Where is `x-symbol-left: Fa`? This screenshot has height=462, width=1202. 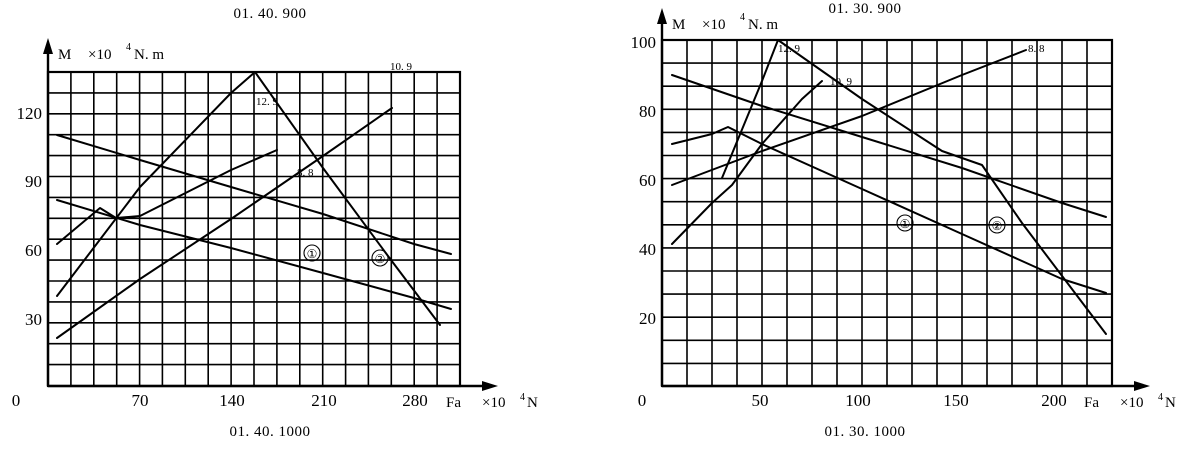 x-symbol-left: Fa is located at coordinates (453, 403).